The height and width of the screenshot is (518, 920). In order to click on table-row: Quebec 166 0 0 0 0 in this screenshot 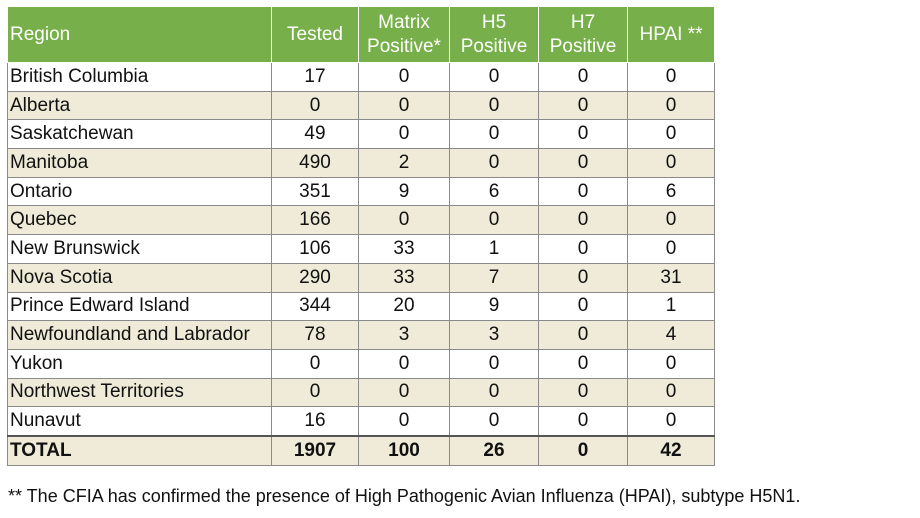, I will do `click(361, 220)`.